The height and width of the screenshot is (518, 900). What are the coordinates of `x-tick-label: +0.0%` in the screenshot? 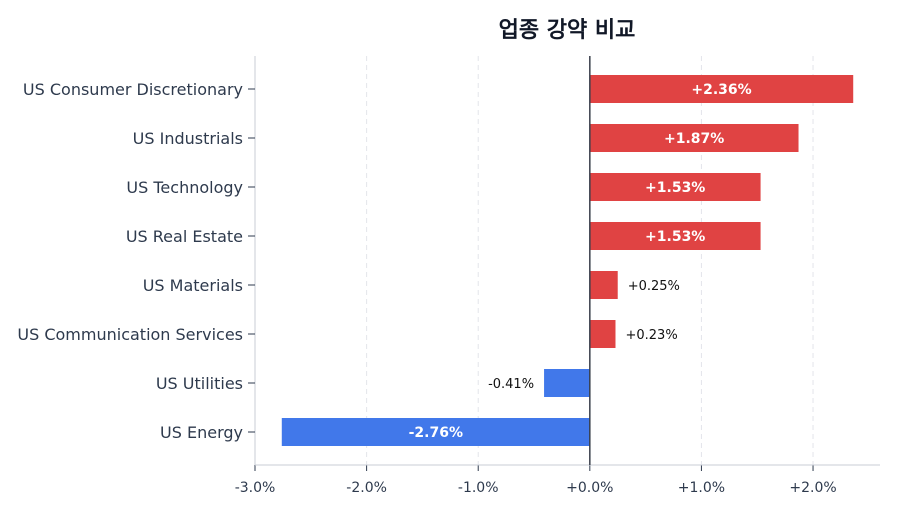 It's located at (589, 488).